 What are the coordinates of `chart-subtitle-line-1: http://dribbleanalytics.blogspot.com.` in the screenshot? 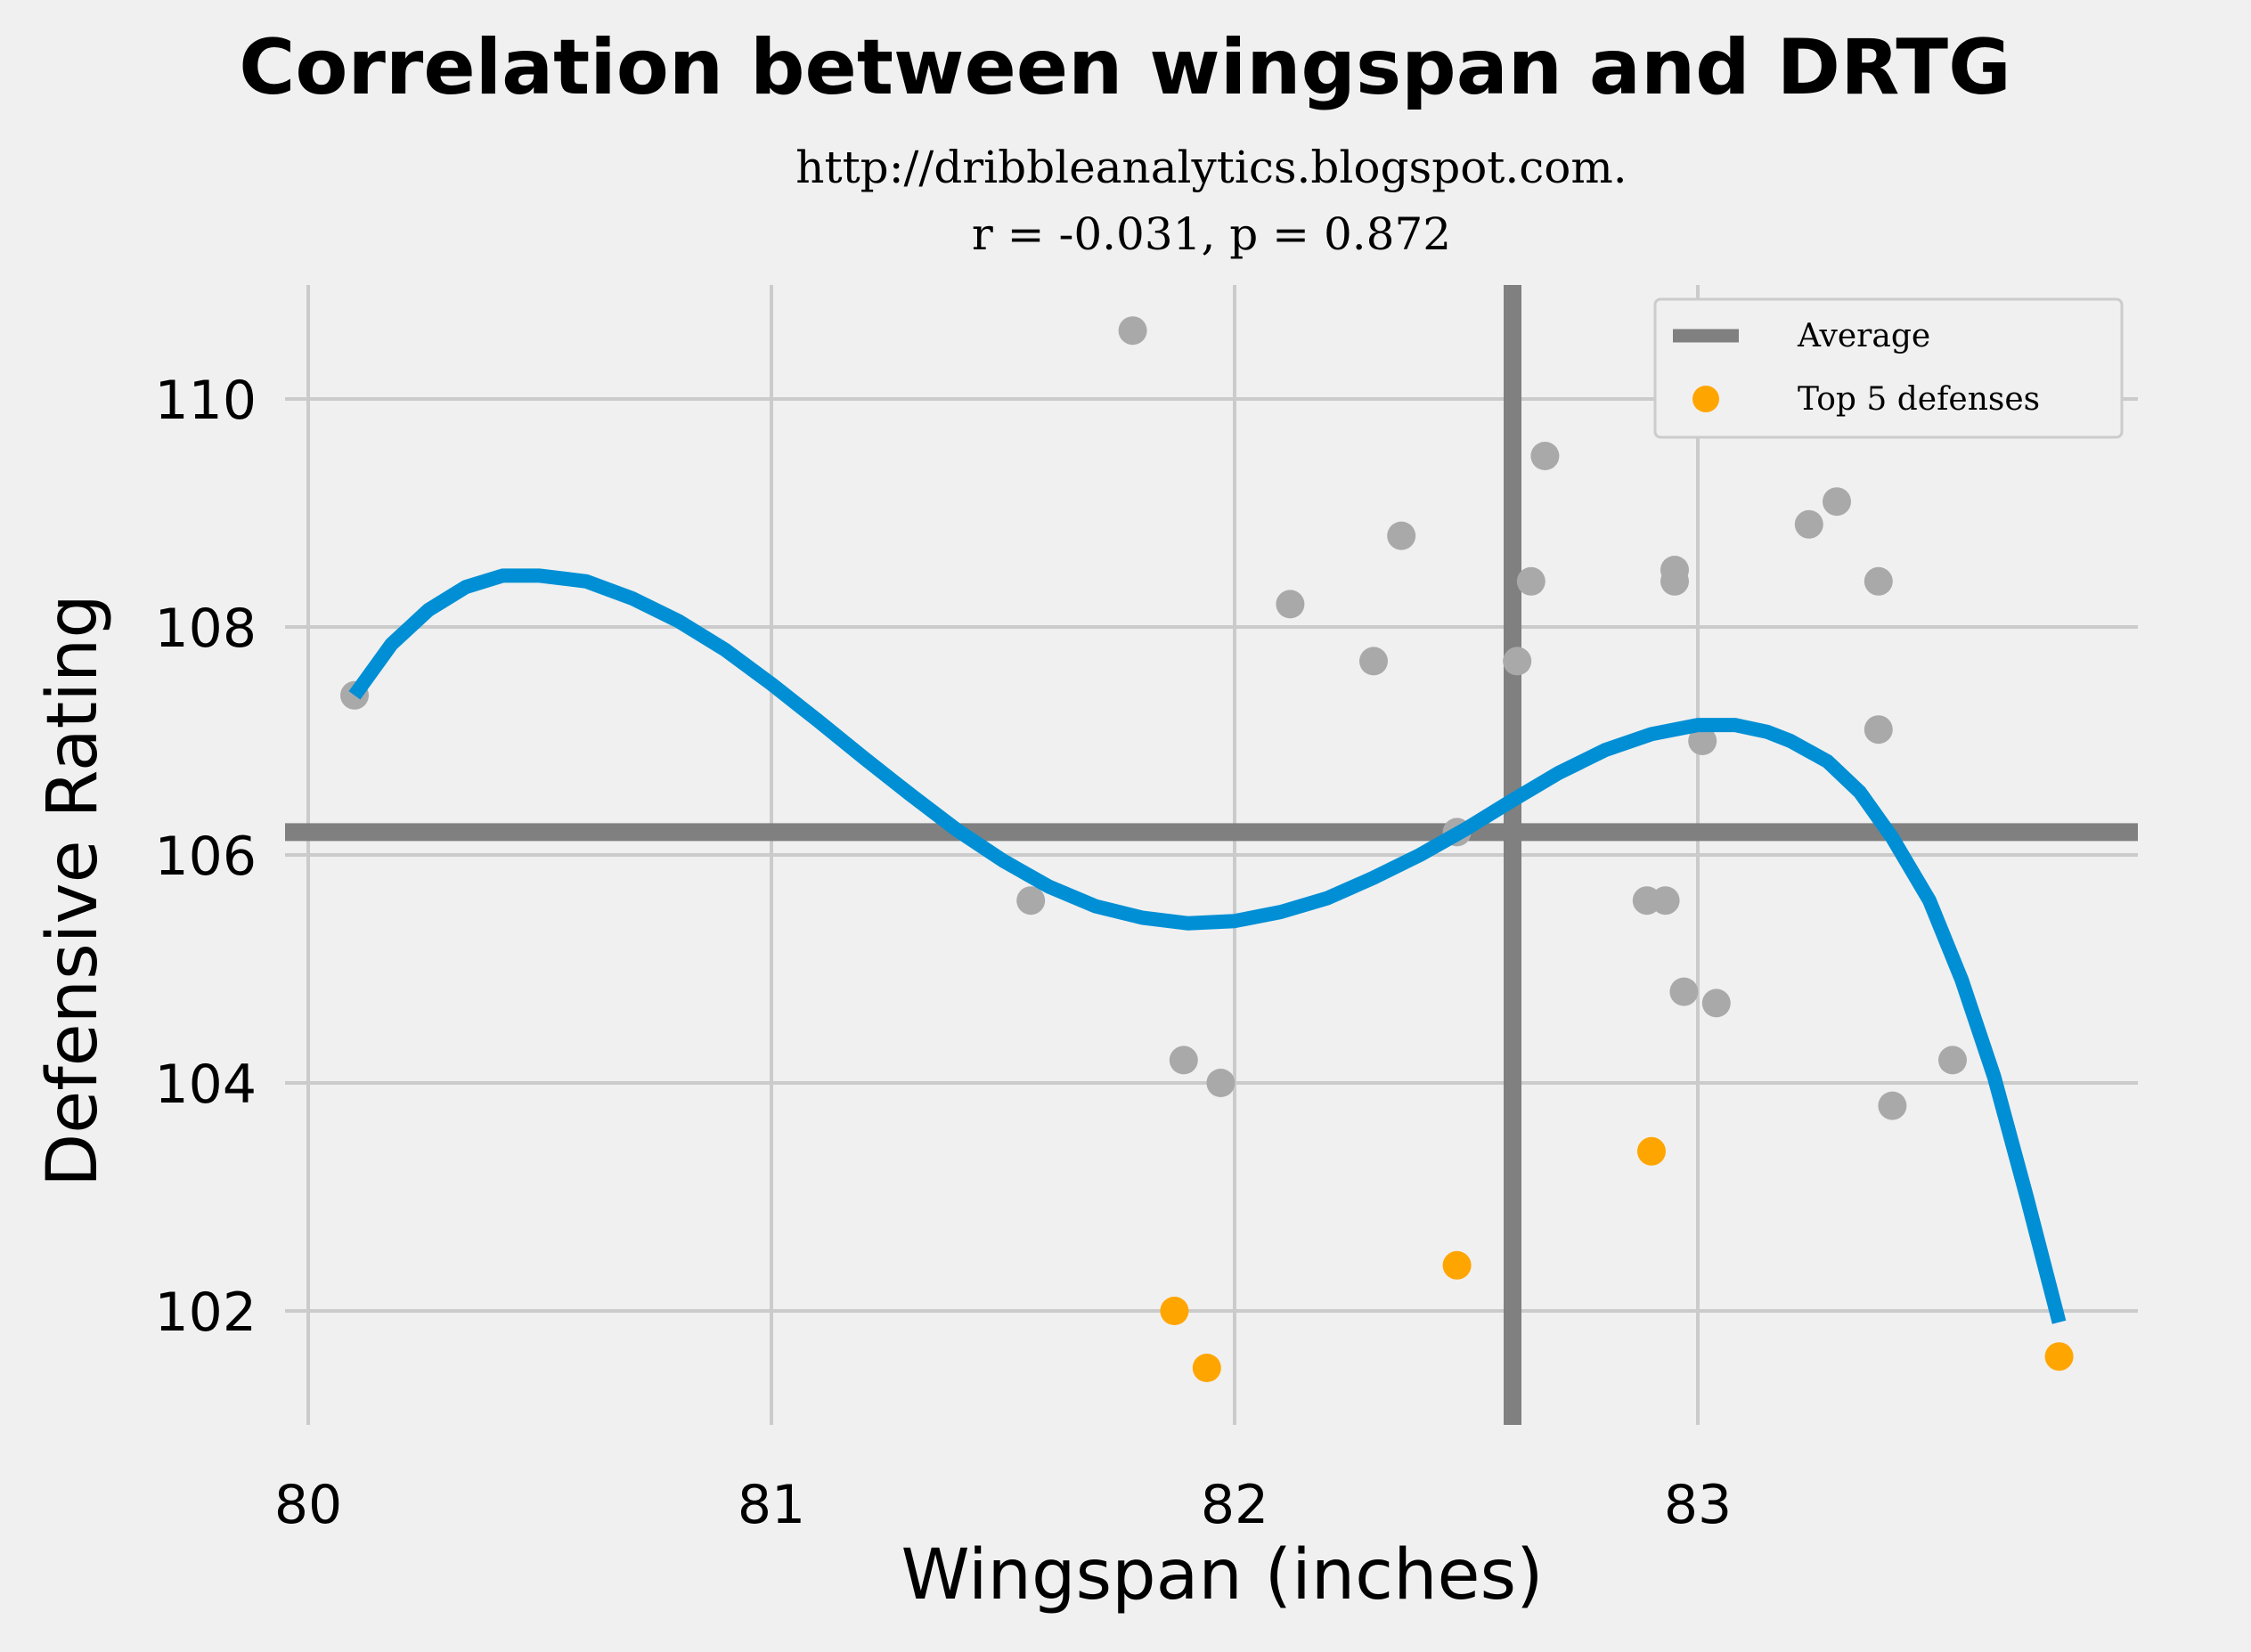 It's located at (1211, 167).